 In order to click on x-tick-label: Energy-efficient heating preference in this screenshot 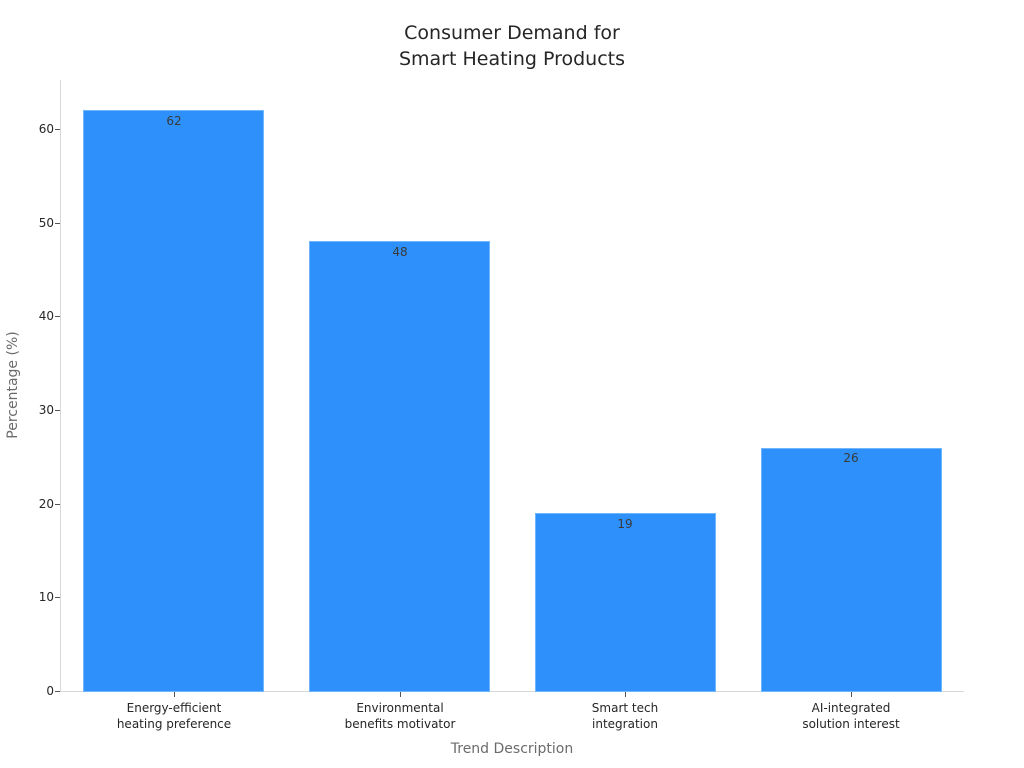, I will do `click(174, 716)`.